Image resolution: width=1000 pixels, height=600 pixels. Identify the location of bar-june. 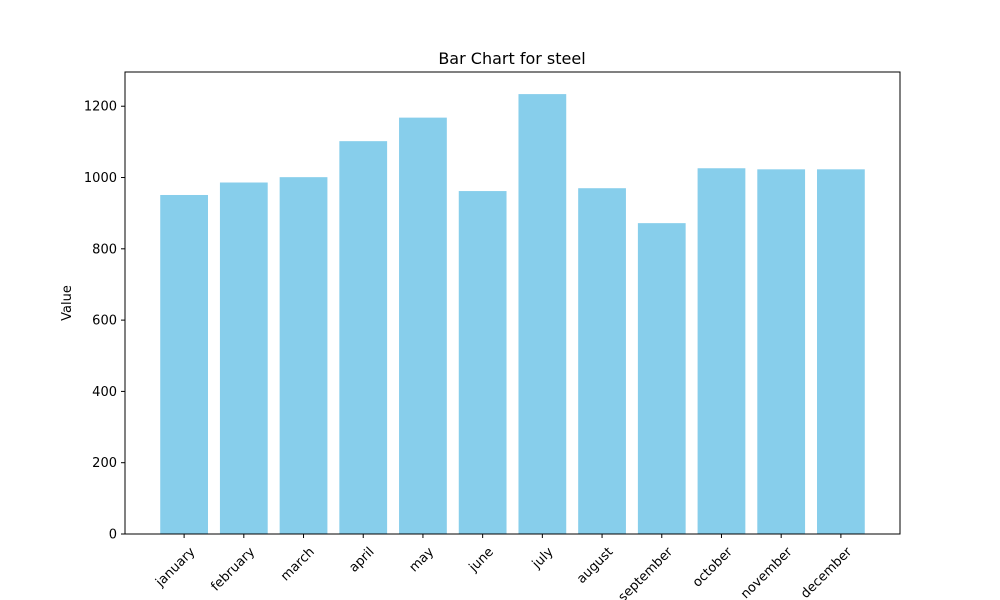
(482, 362).